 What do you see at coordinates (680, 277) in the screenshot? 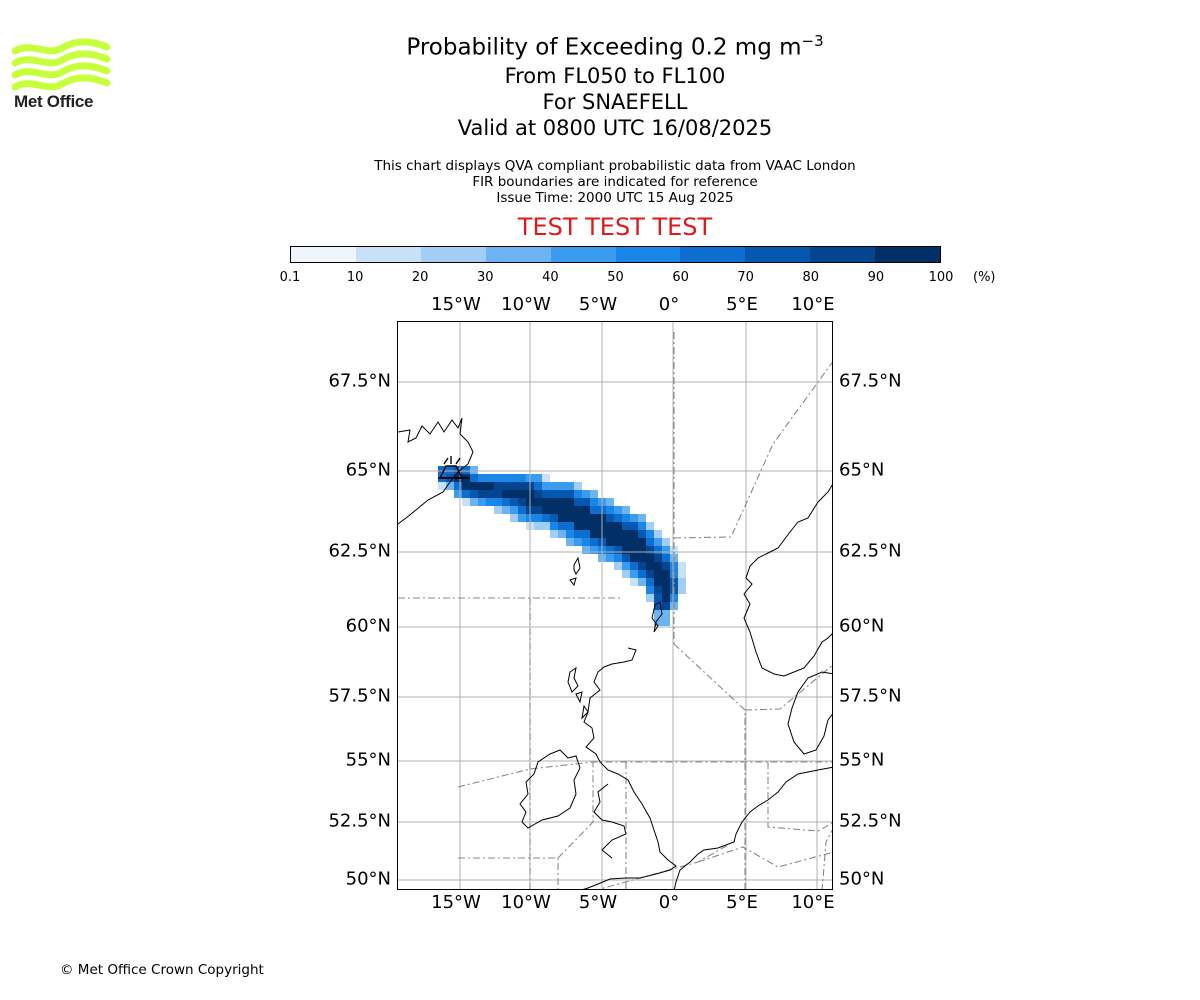
I see `colorbar-tick-label: 60` at bounding box center [680, 277].